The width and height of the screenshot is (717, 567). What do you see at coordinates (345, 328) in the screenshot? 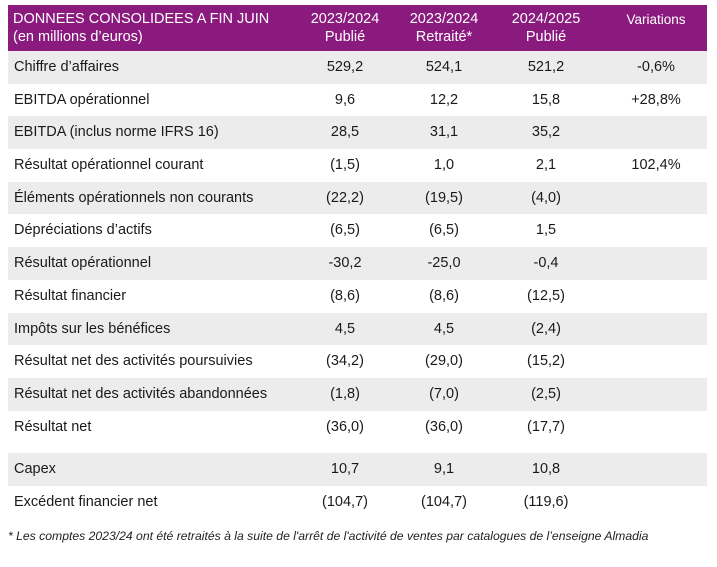
I see `row-value-col1: 4,5` at bounding box center [345, 328].